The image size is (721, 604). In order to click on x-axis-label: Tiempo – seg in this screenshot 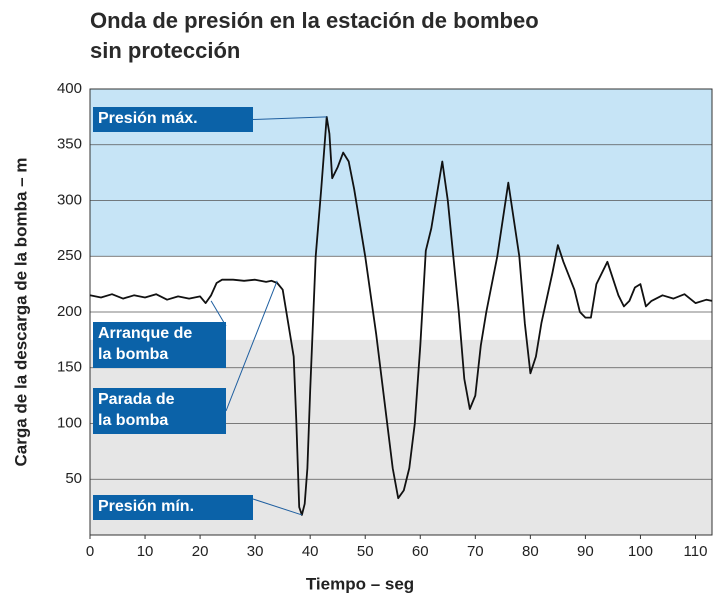, I will do `click(360, 583)`.